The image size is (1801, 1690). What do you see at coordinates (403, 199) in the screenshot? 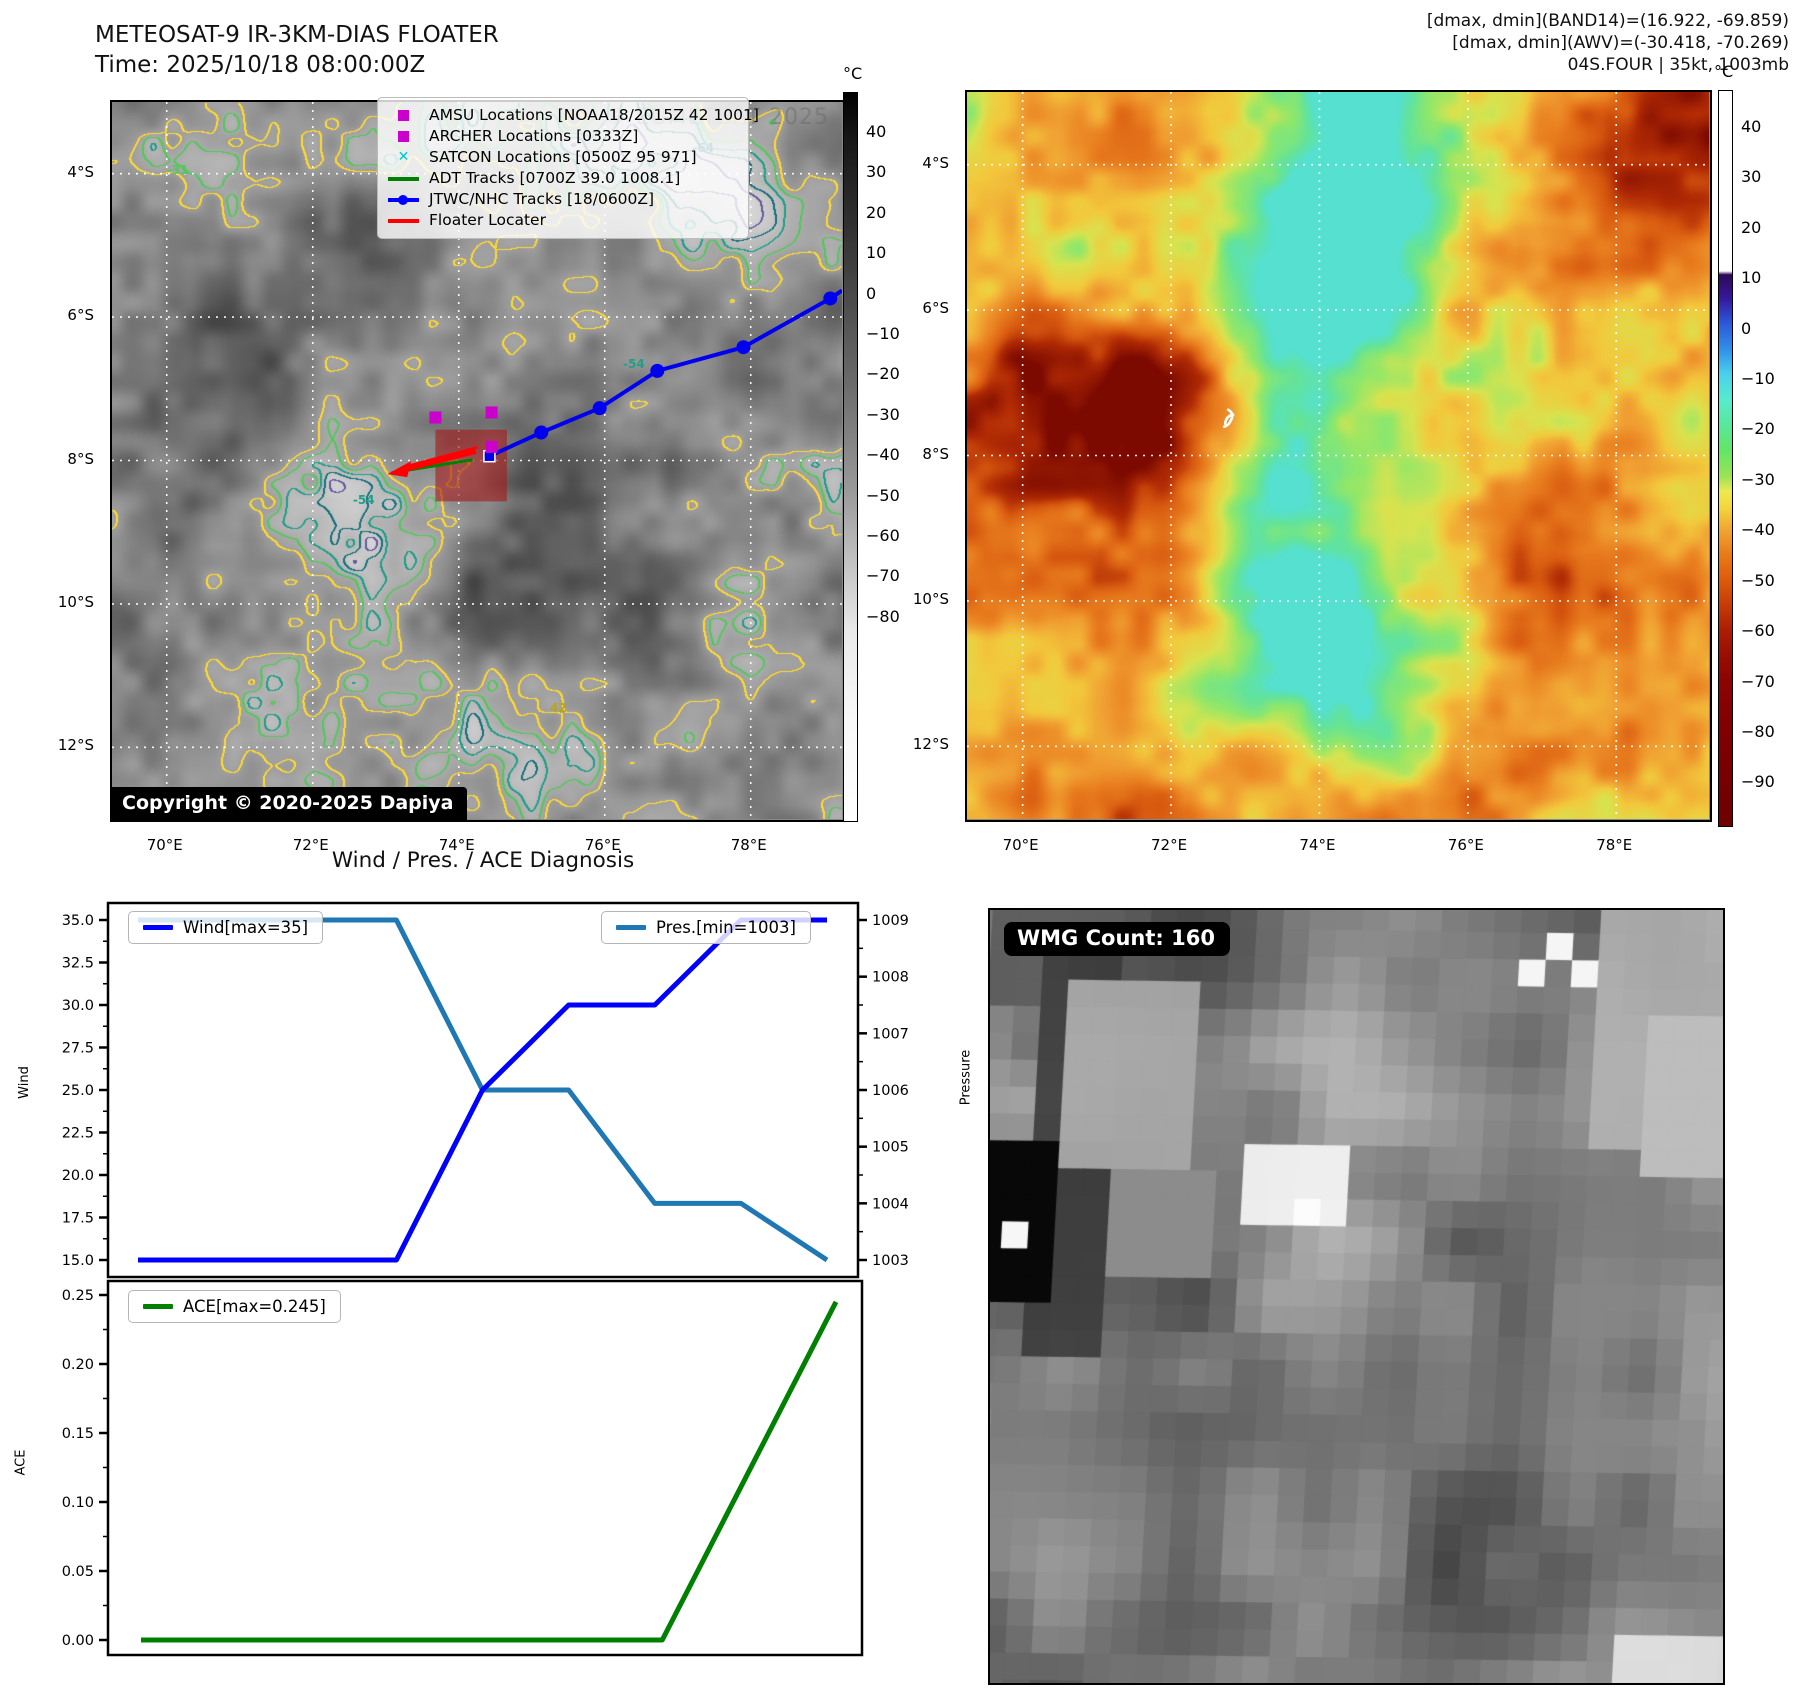
I see `dot-marker-icon` at bounding box center [403, 199].